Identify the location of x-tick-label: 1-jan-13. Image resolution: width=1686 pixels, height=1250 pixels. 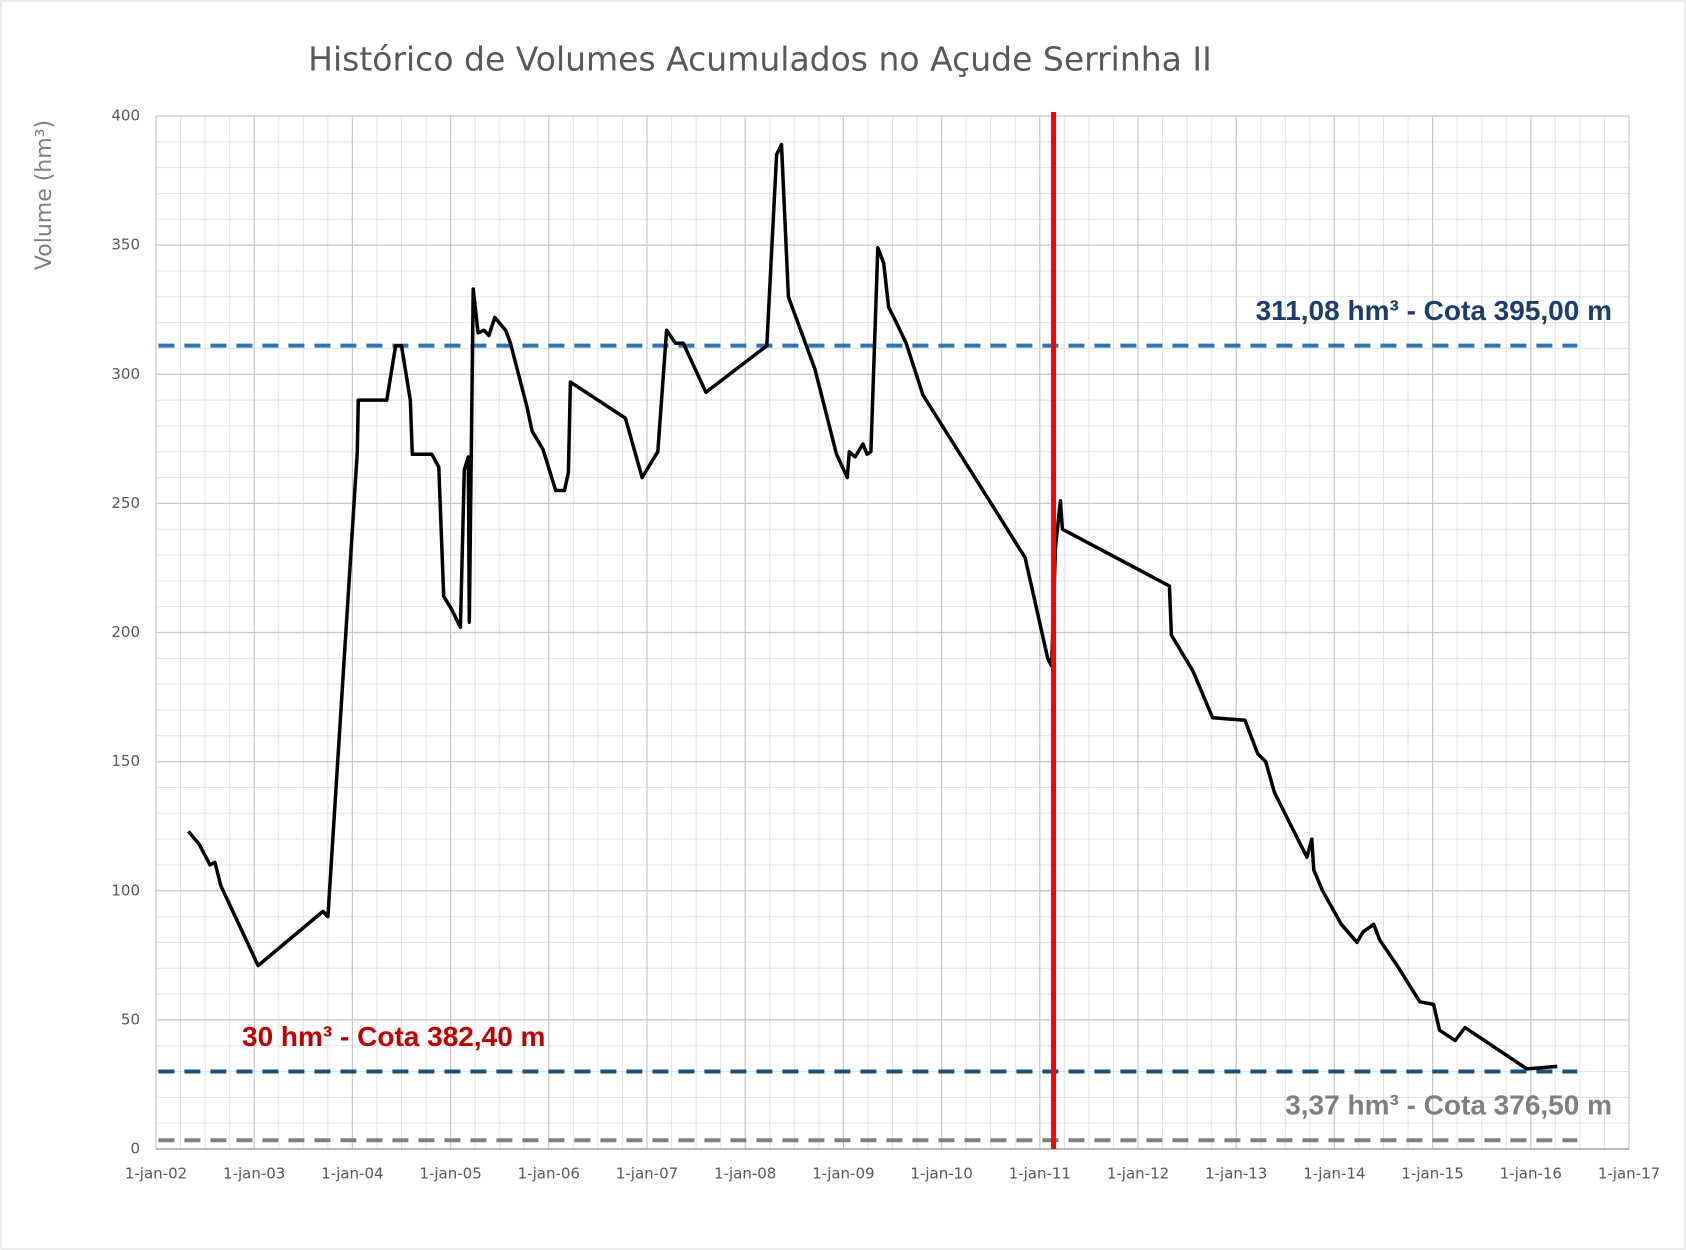
(1236, 1174).